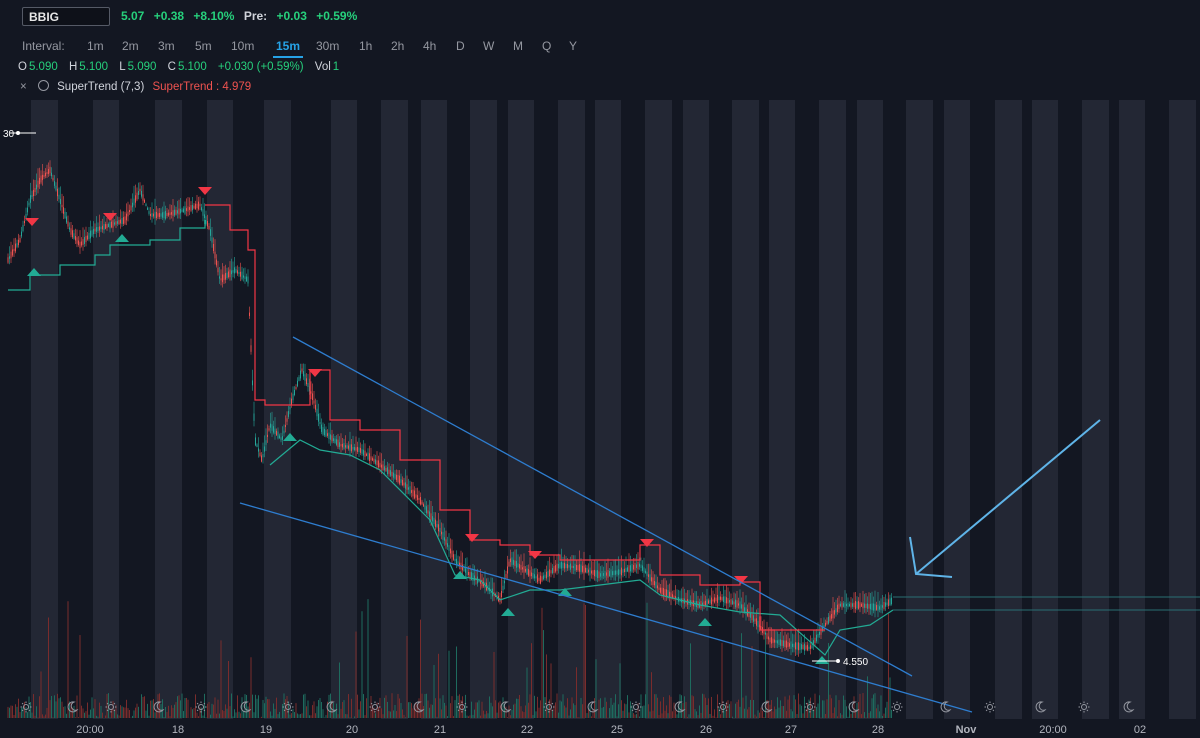 The image size is (1200, 738). I want to click on close-label: C, so click(171, 67).